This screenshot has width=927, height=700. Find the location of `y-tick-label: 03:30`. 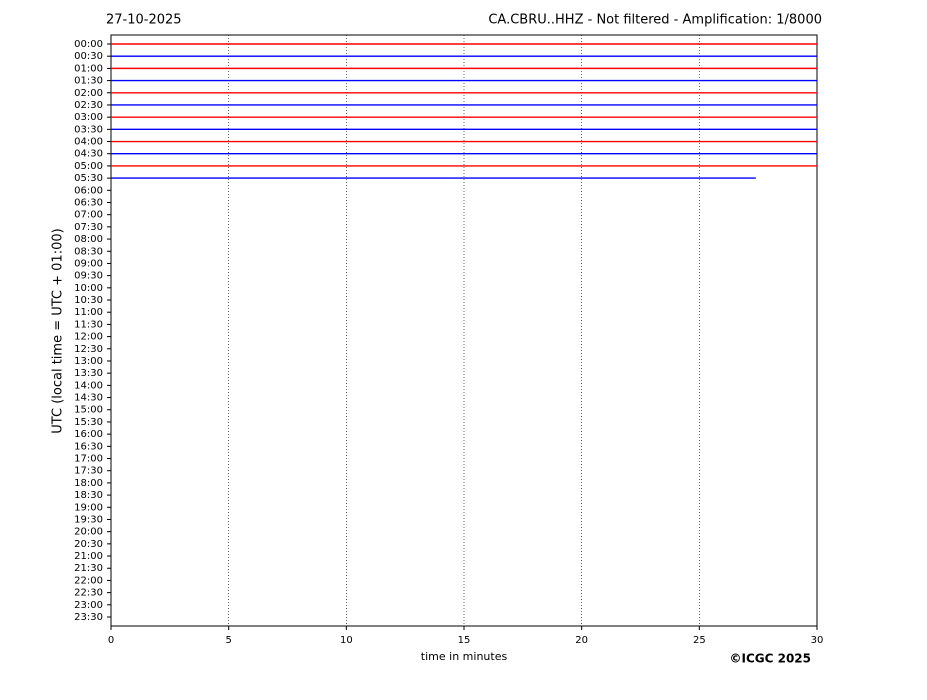

y-tick-label: 03:30 is located at coordinates (88, 129).